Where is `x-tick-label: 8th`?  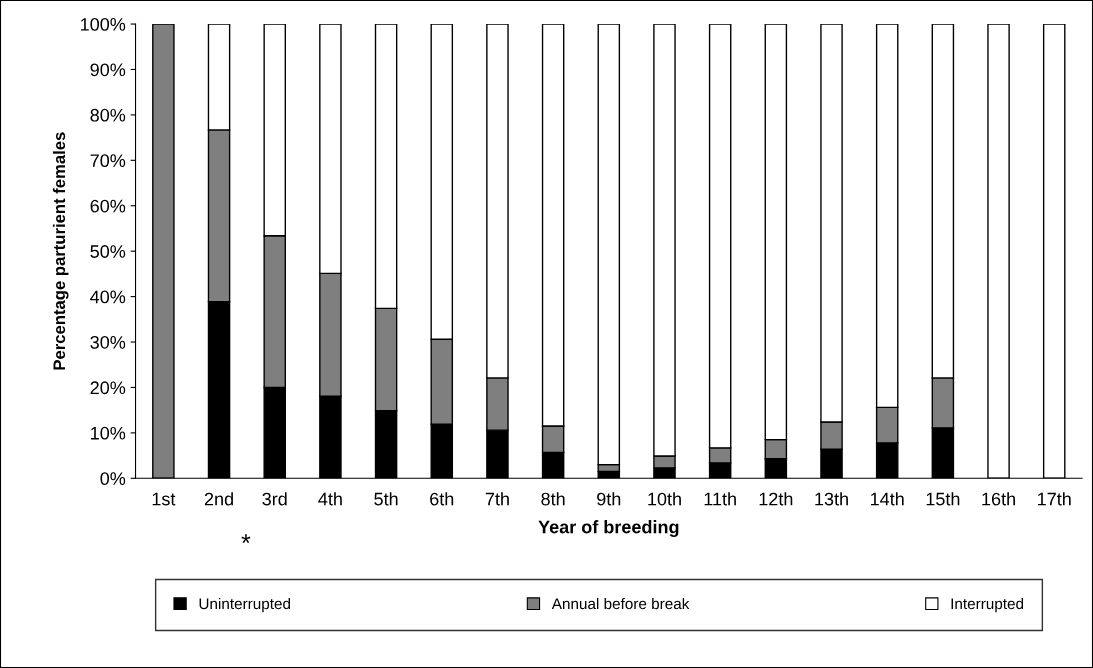 x-tick-label: 8th is located at coordinates (553, 499).